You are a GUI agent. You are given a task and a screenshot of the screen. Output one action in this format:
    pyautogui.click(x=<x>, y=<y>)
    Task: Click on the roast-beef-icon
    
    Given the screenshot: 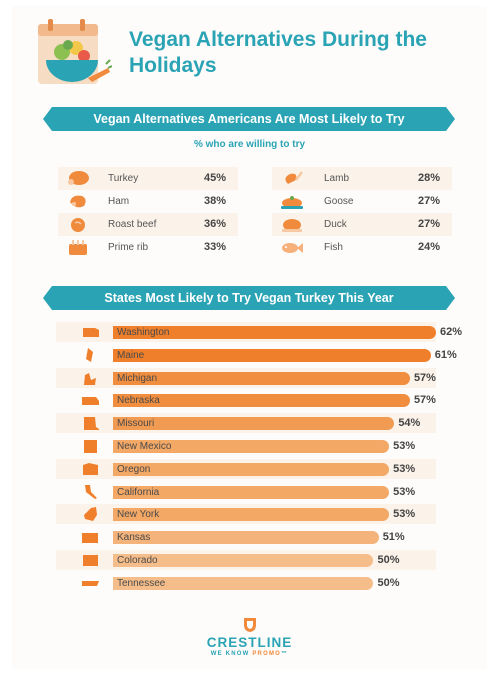 What is the action you would take?
    pyautogui.click(x=78, y=225)
    